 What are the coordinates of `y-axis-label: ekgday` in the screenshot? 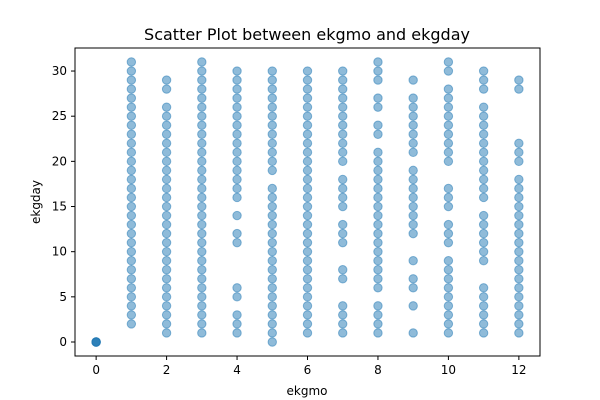 It's located at (36, 202).